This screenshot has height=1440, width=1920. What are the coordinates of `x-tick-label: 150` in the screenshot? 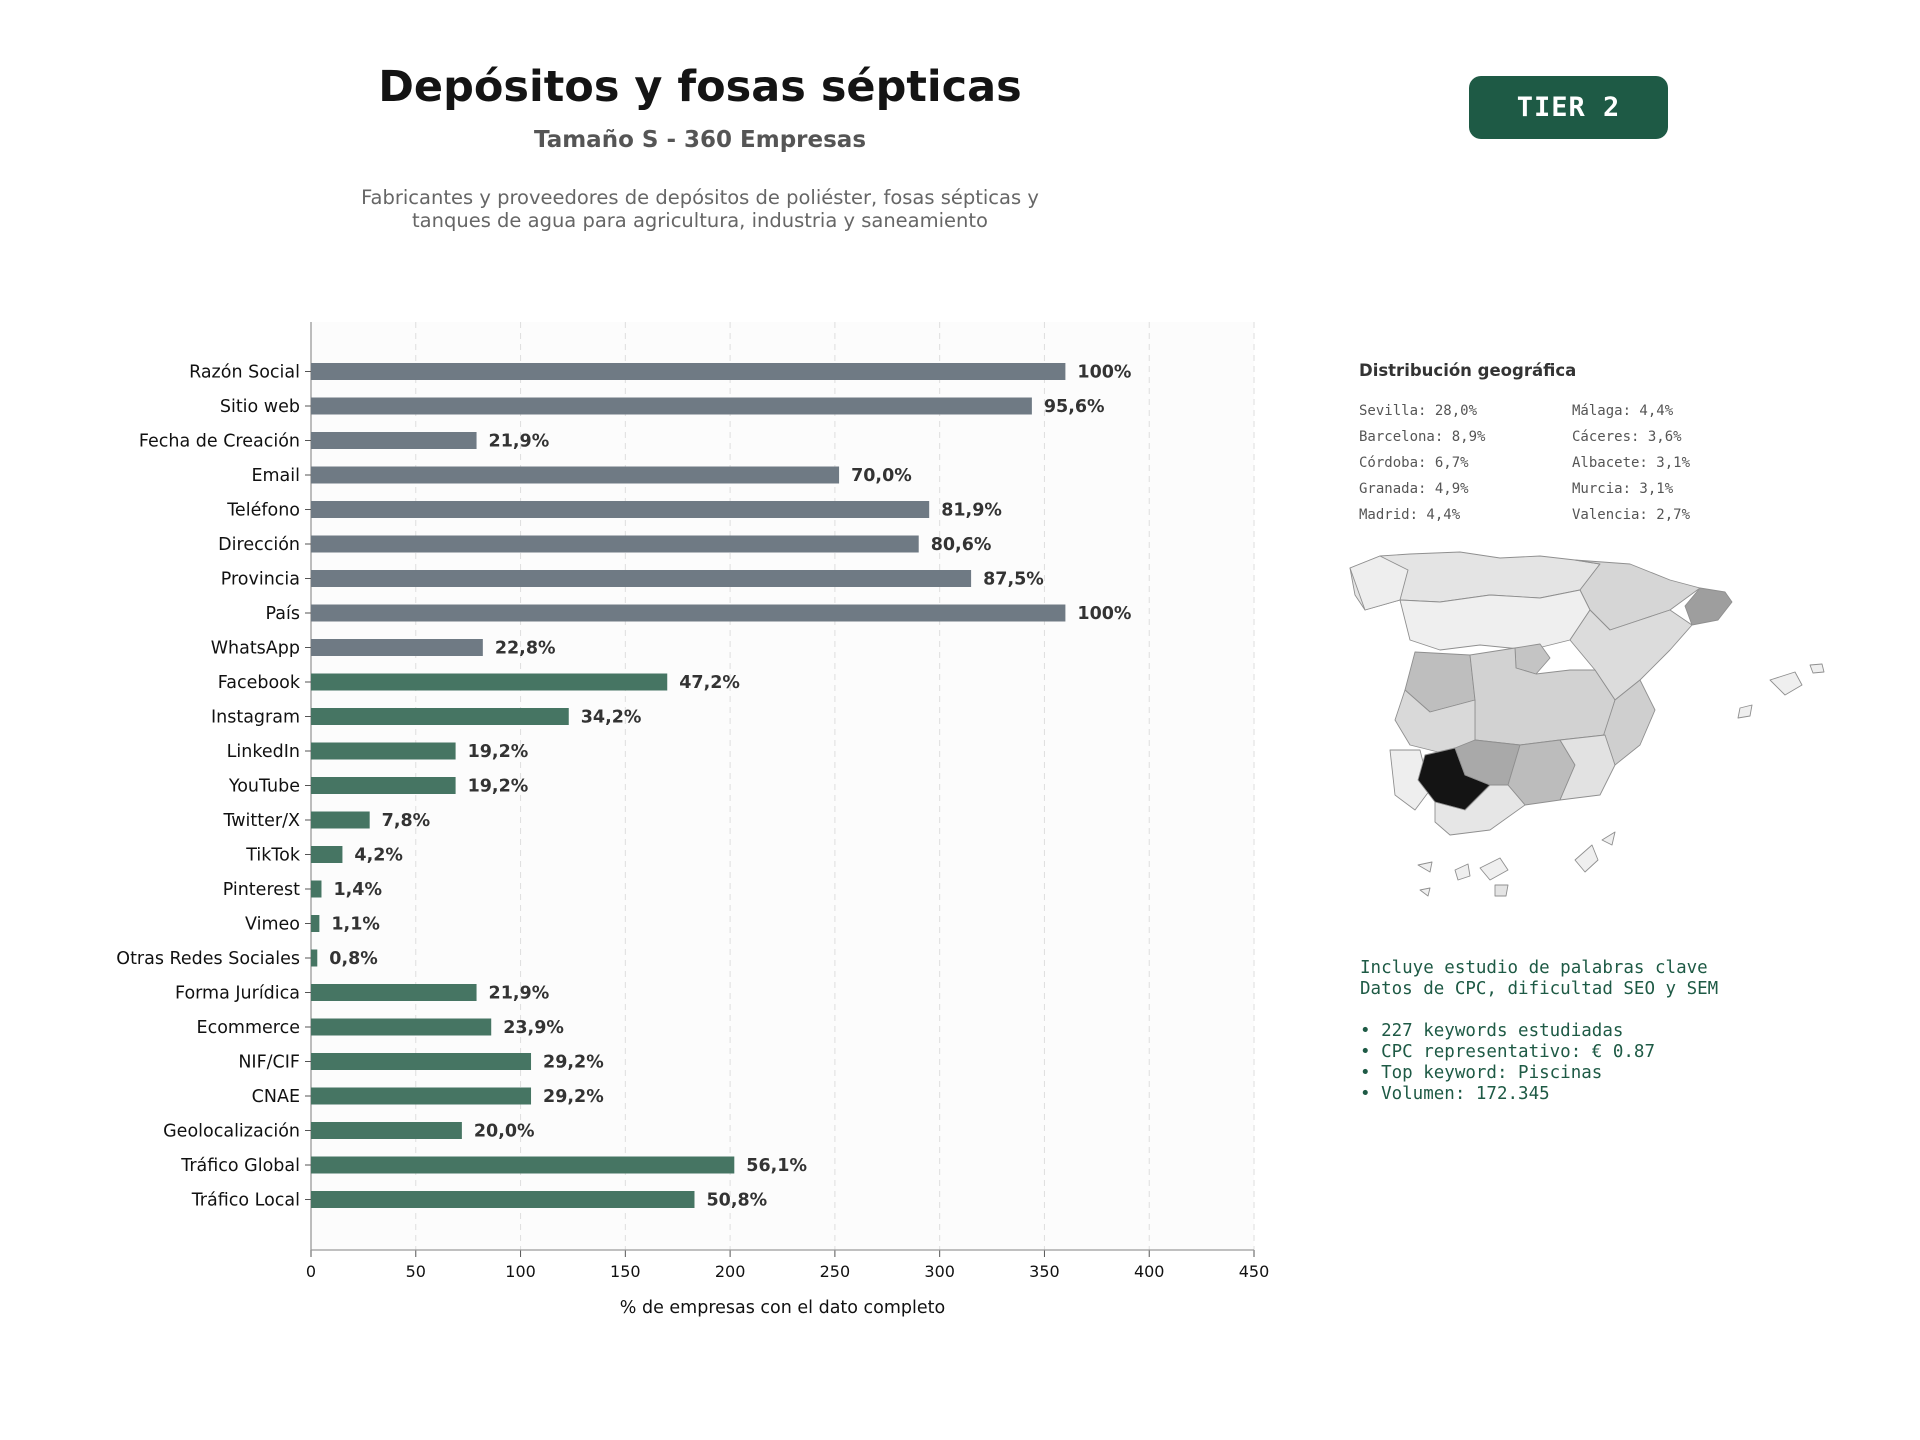 It's located at (625, 1271).